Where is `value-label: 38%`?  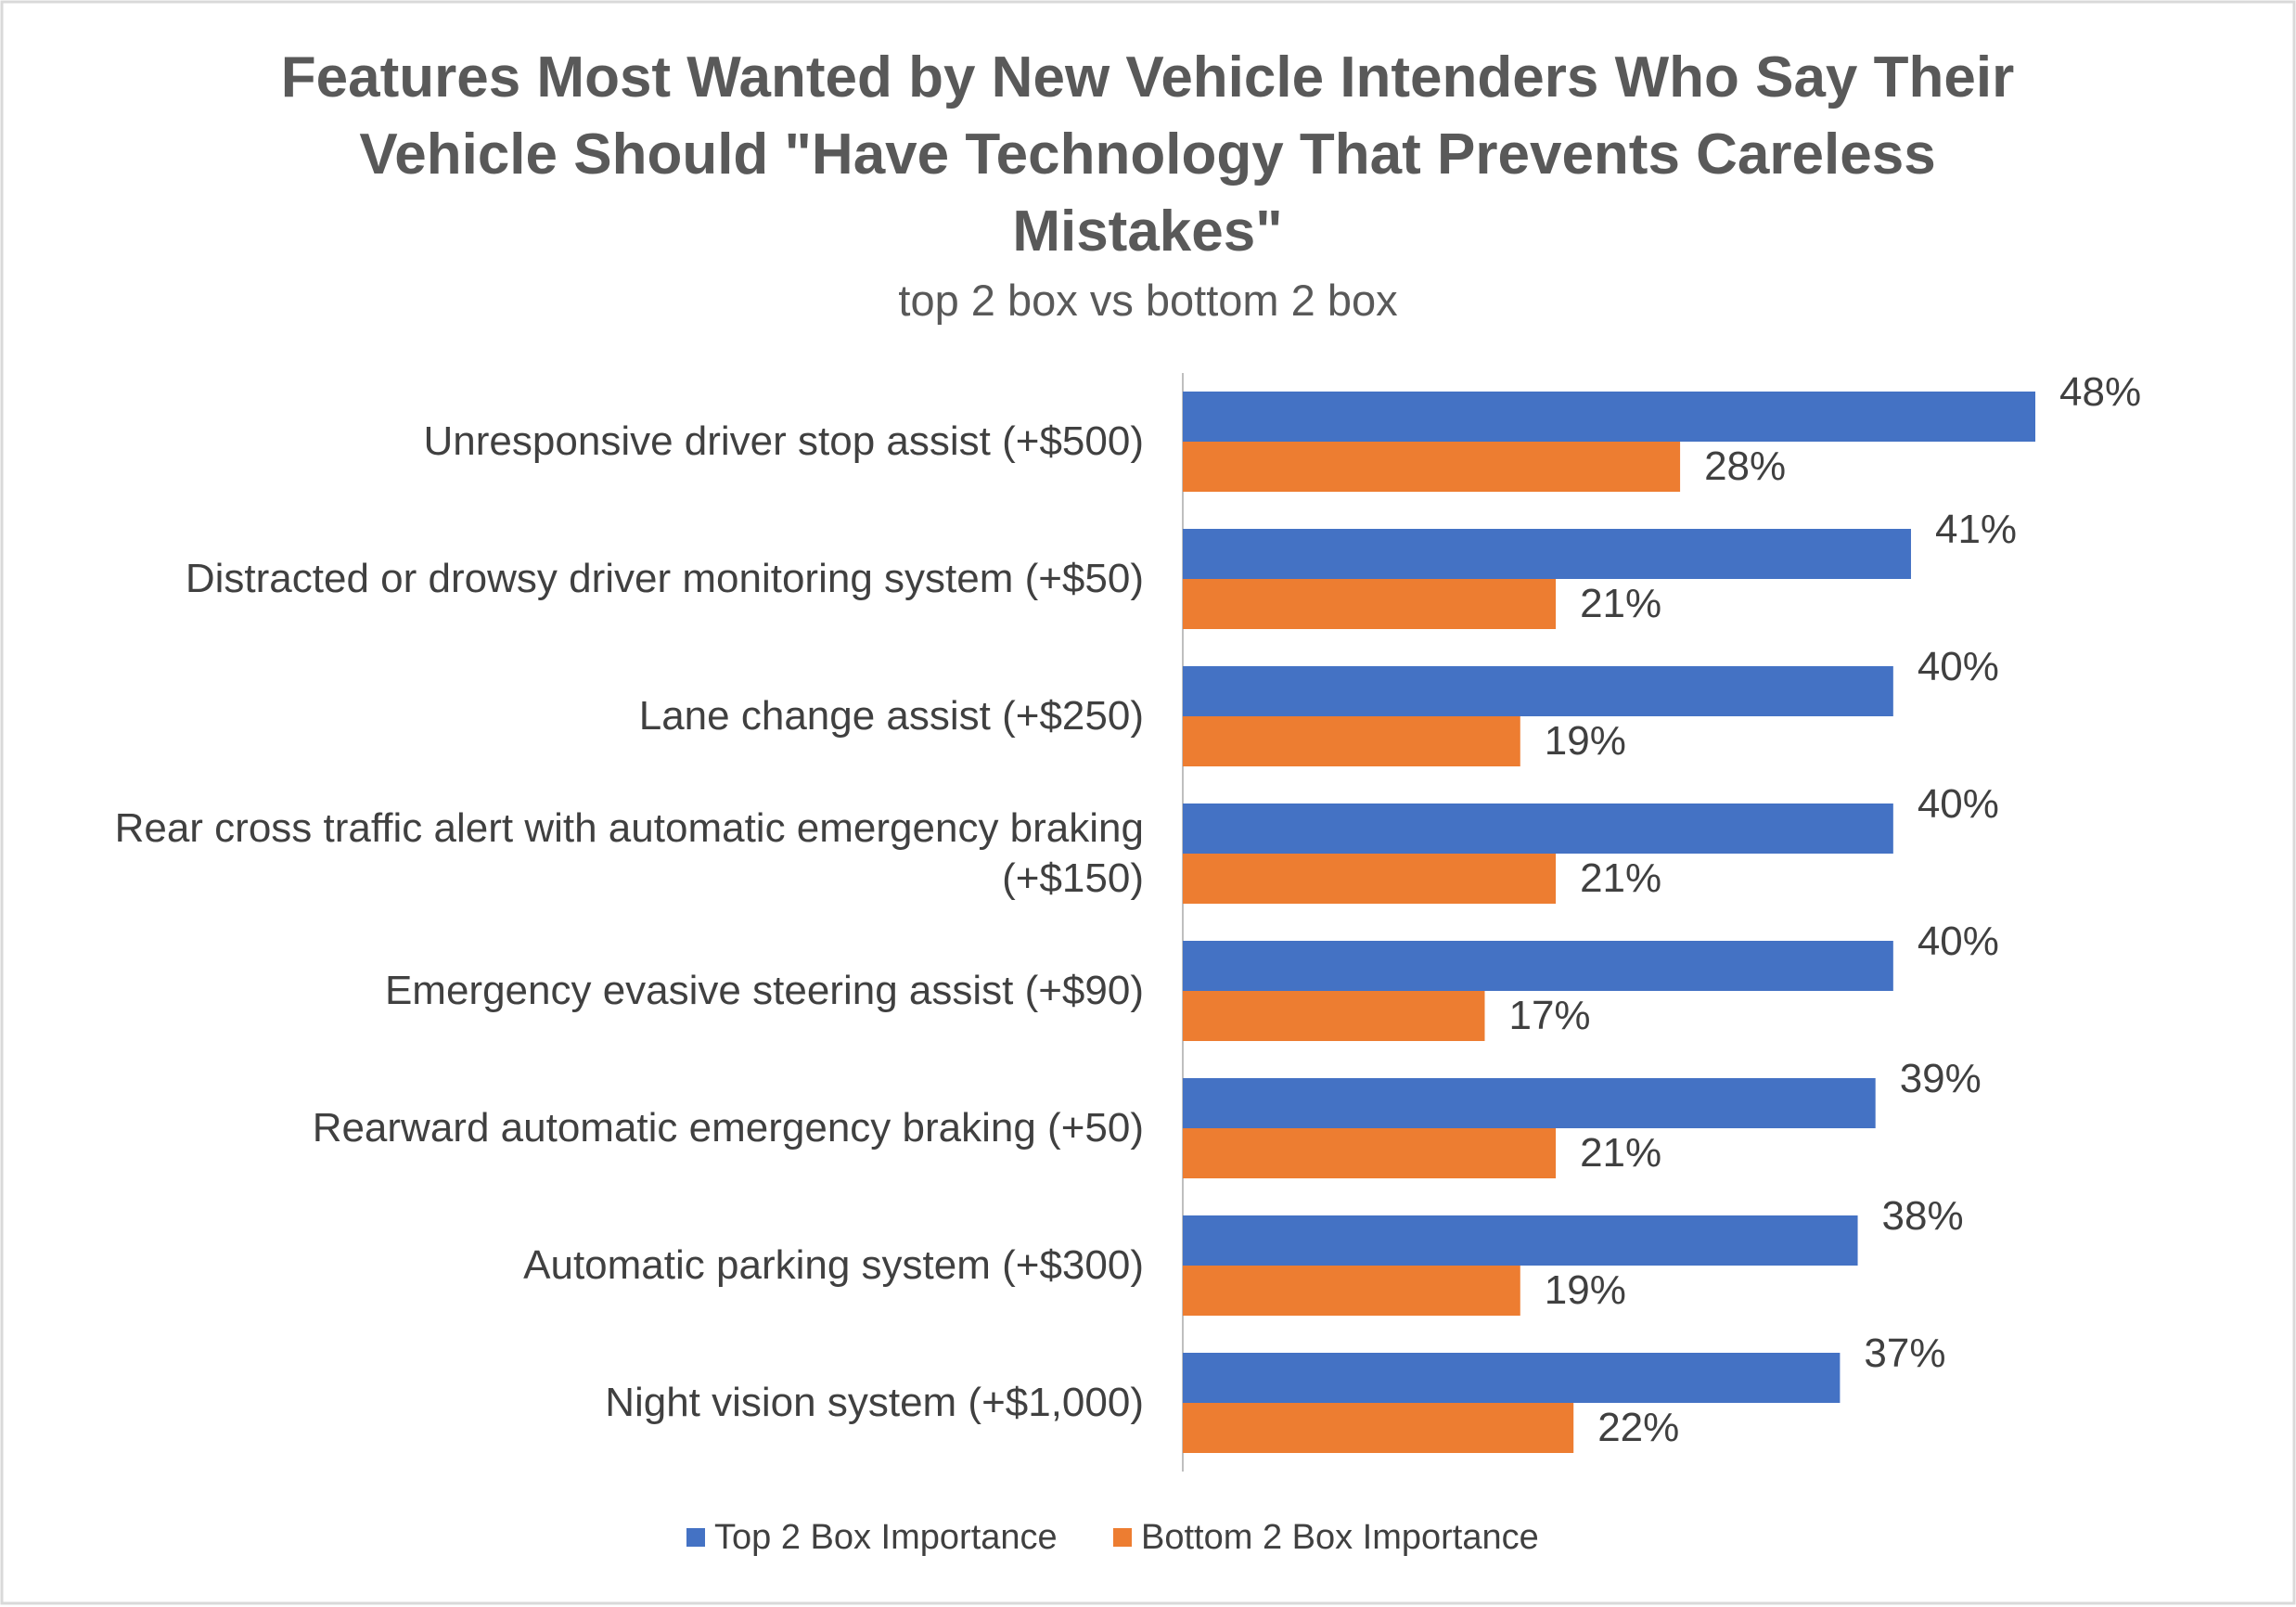 value-label: 38% is located at coordinates (1923, 1216).